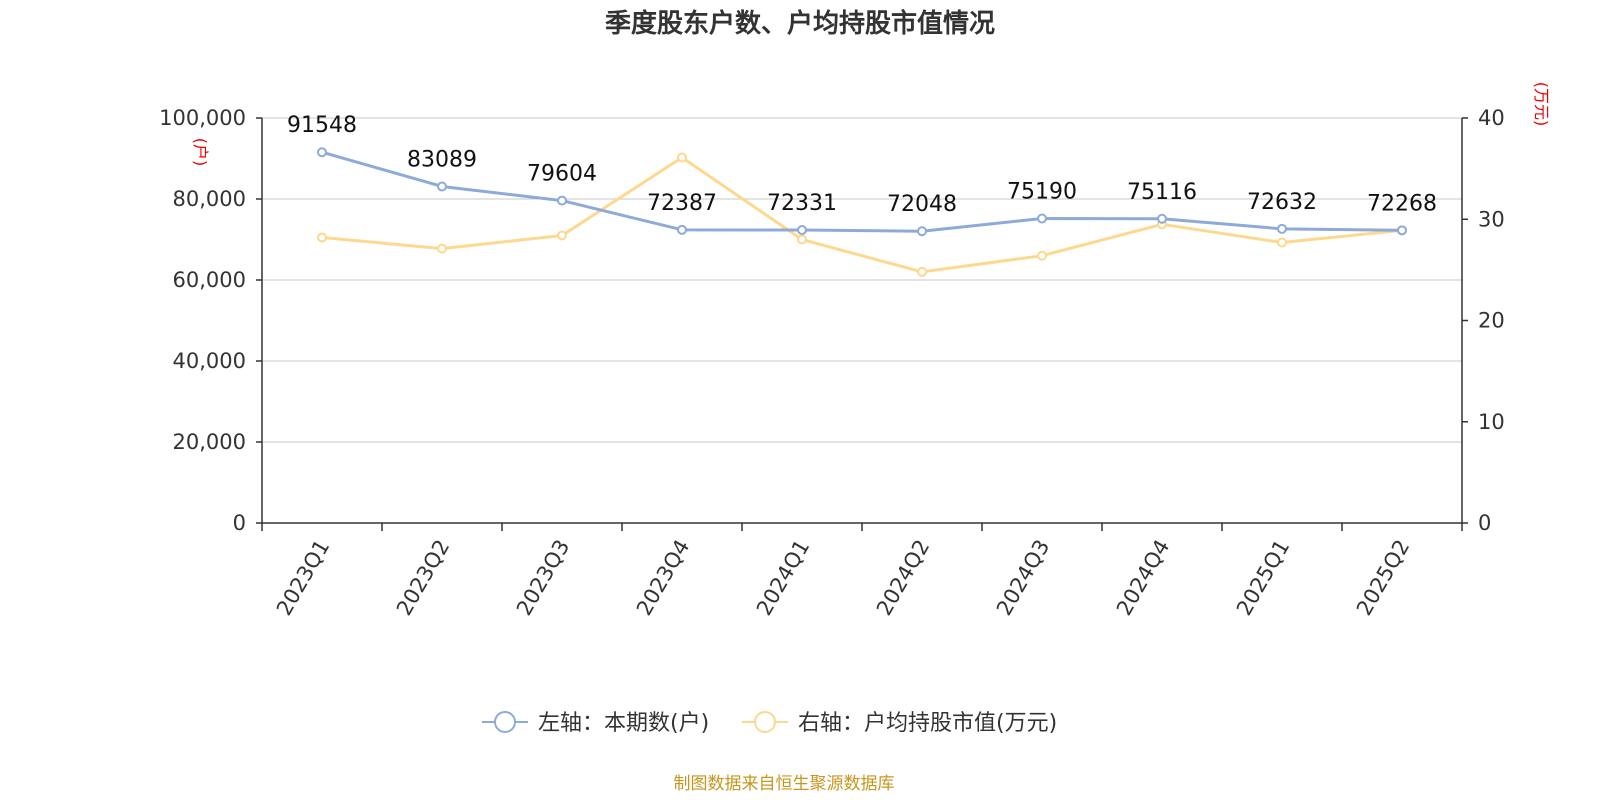 Image resolution: width=1600 pixels, height=800 pixels. I want to click on data-label: 72268, so click(1402, 203).